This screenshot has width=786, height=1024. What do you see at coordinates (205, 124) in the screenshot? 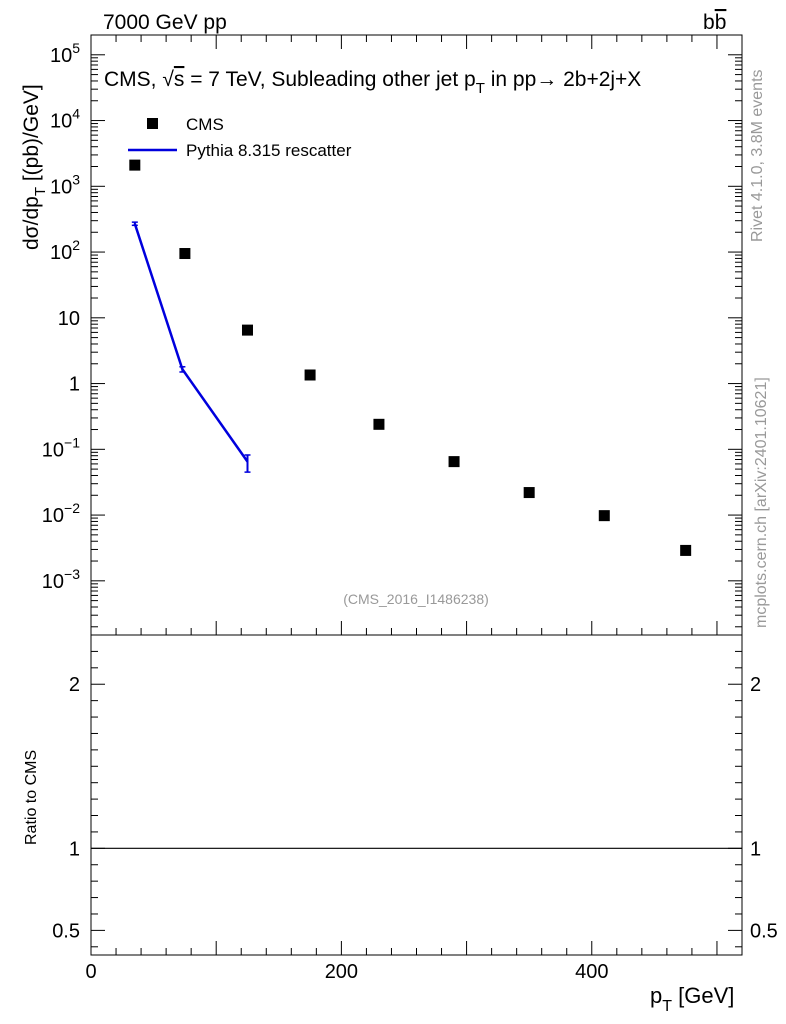
I see `legend-cms-label: CMS` at bounding box center [205, 124].